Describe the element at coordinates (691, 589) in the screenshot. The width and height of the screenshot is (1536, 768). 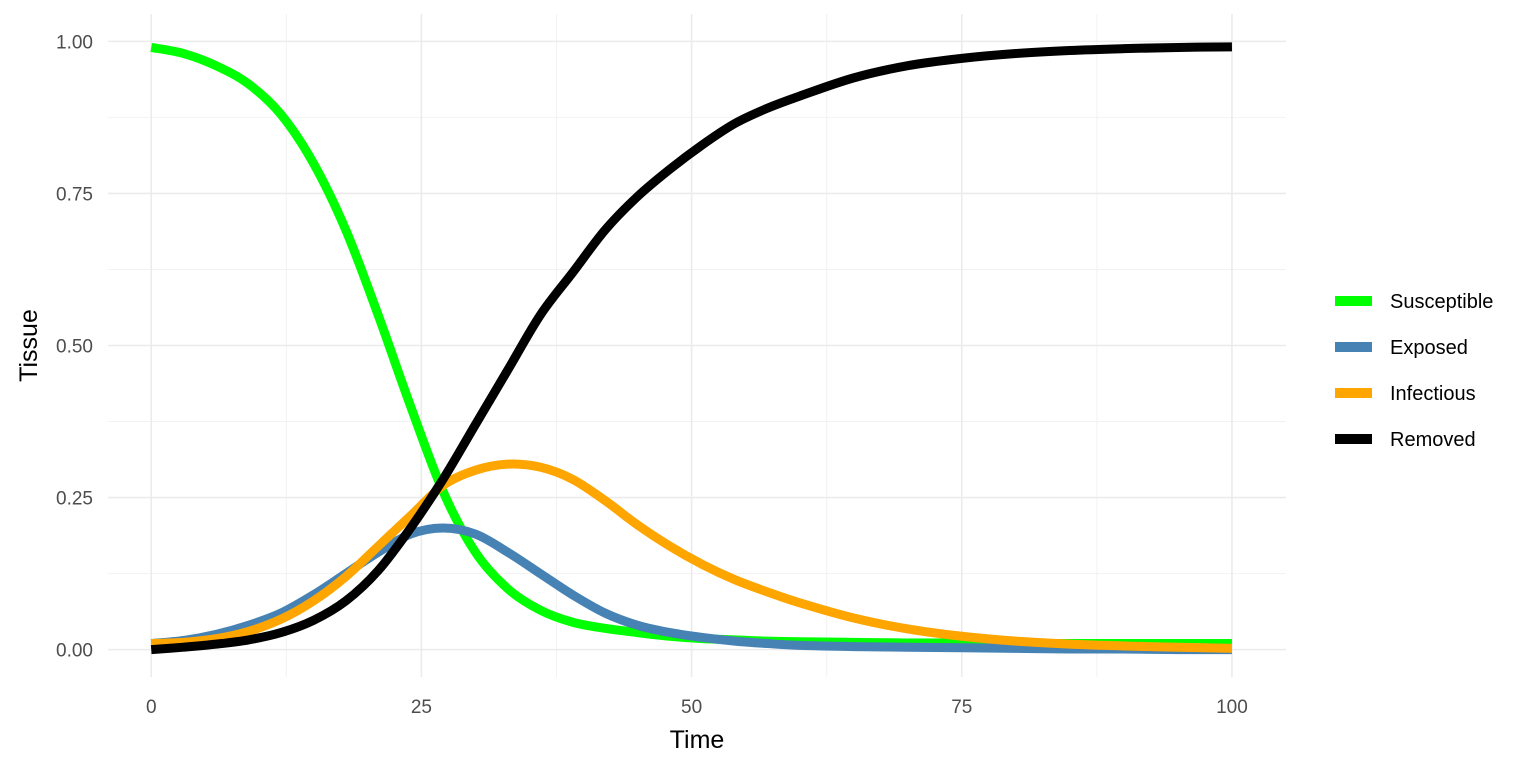
I see `series-line-exposed` at that location.